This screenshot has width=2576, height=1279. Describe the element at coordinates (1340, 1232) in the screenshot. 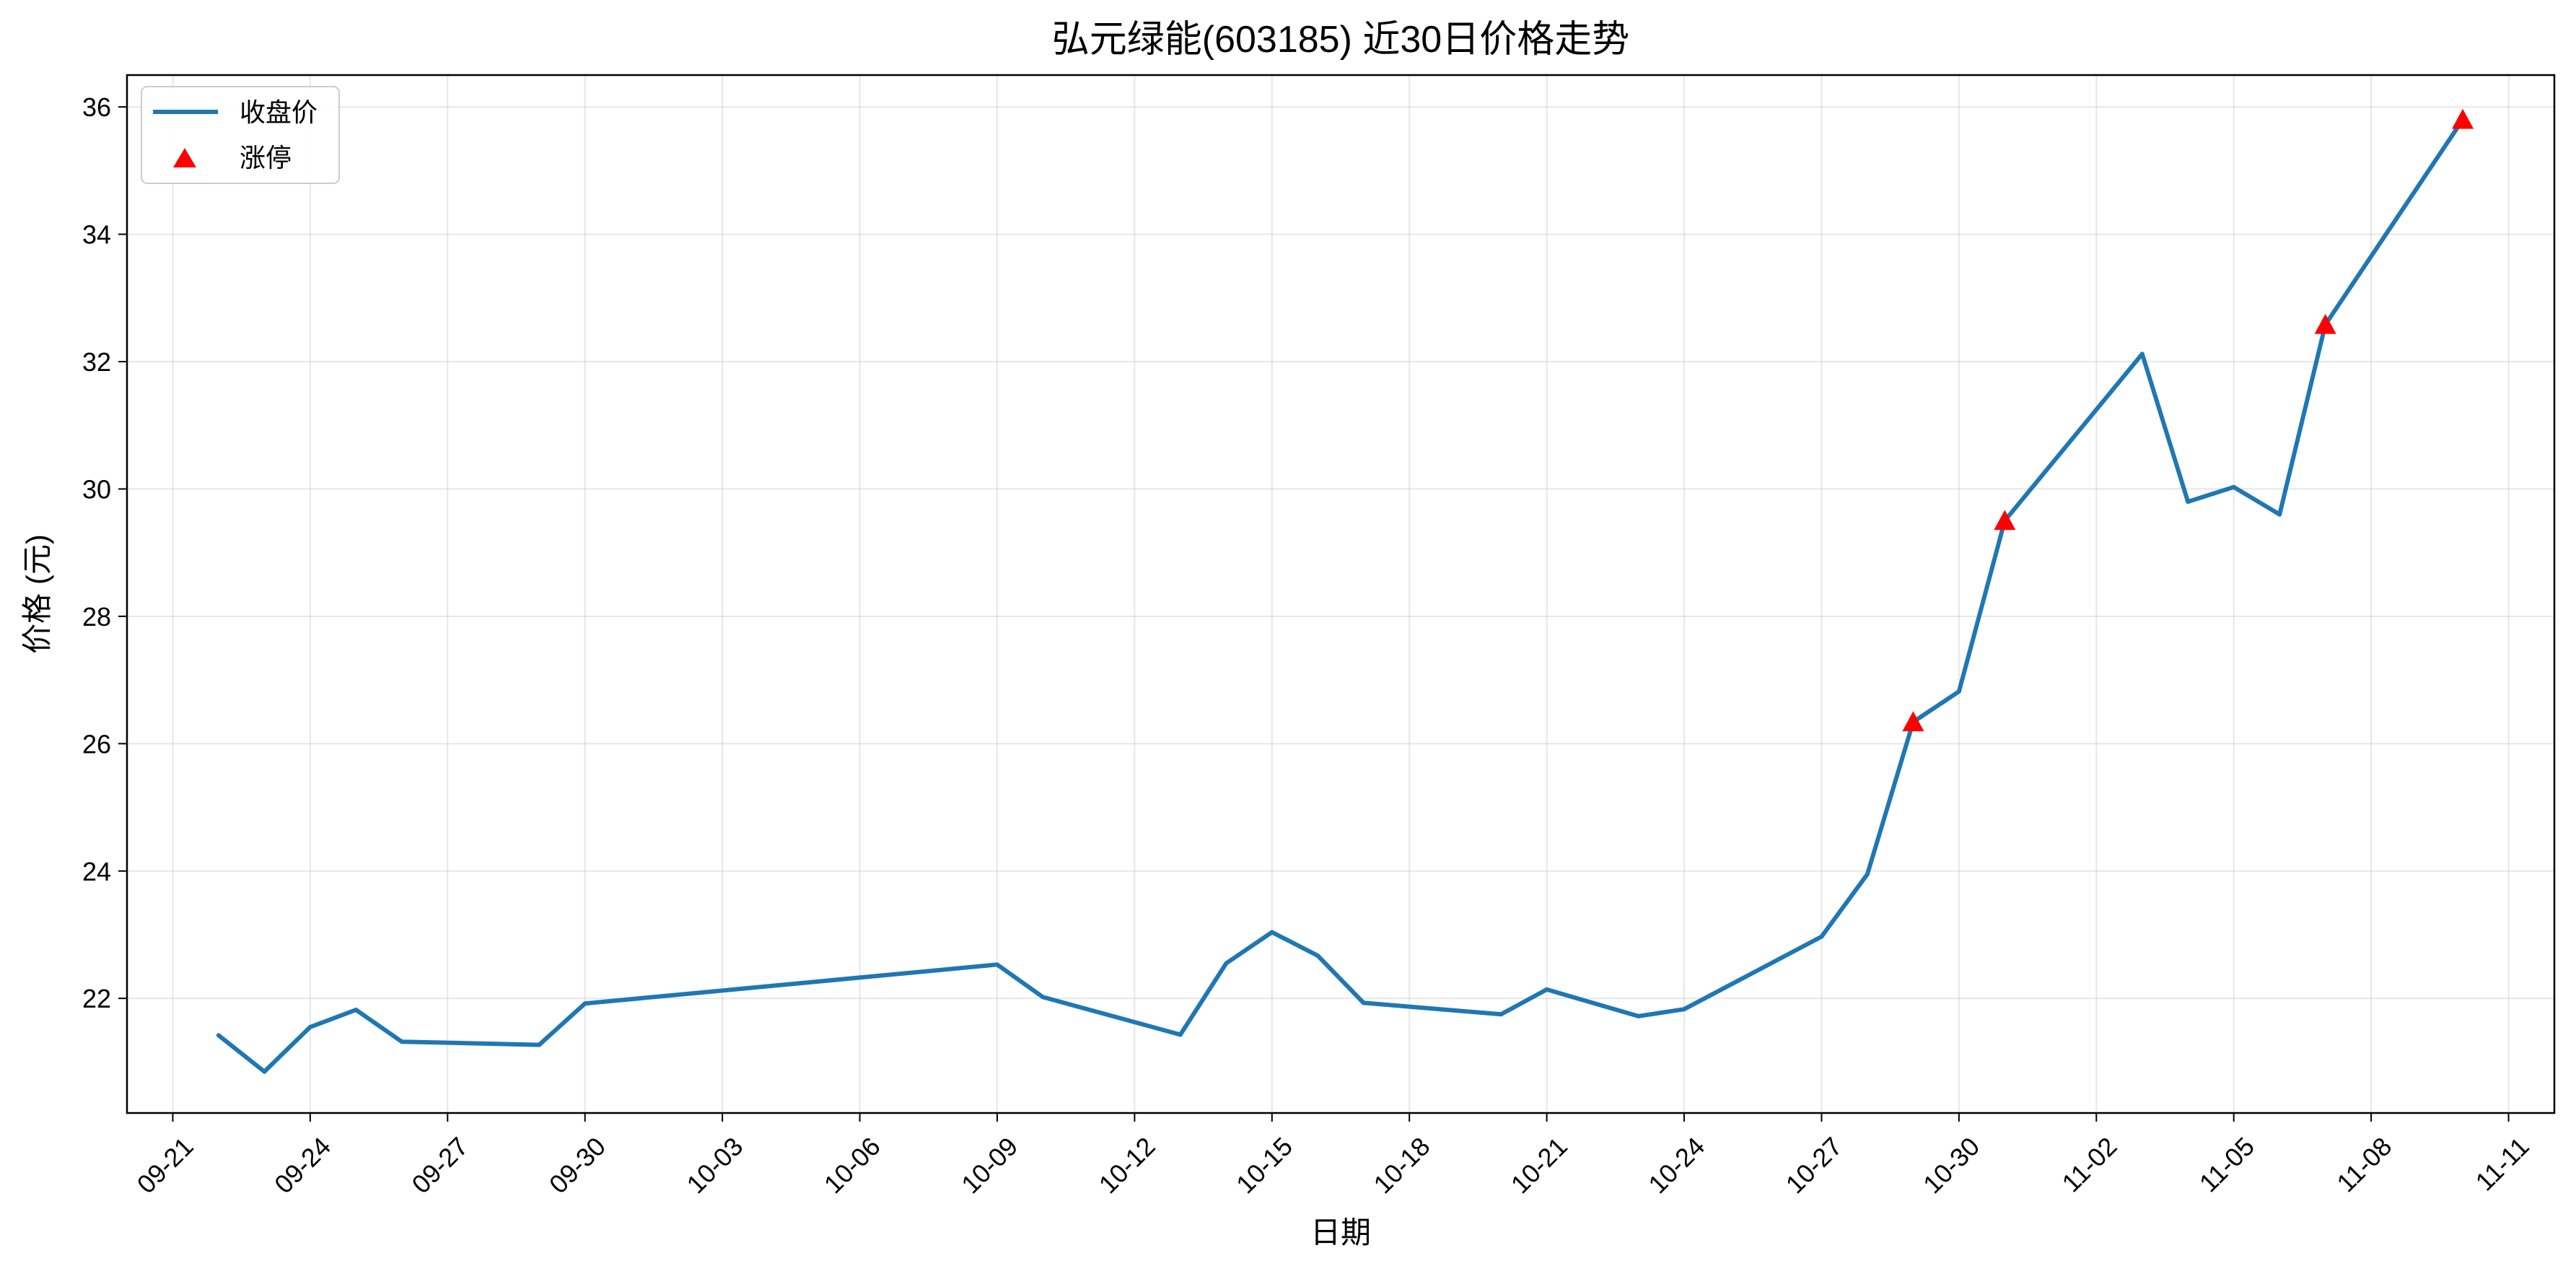

I see `x-axis-title: 日期` at that location.